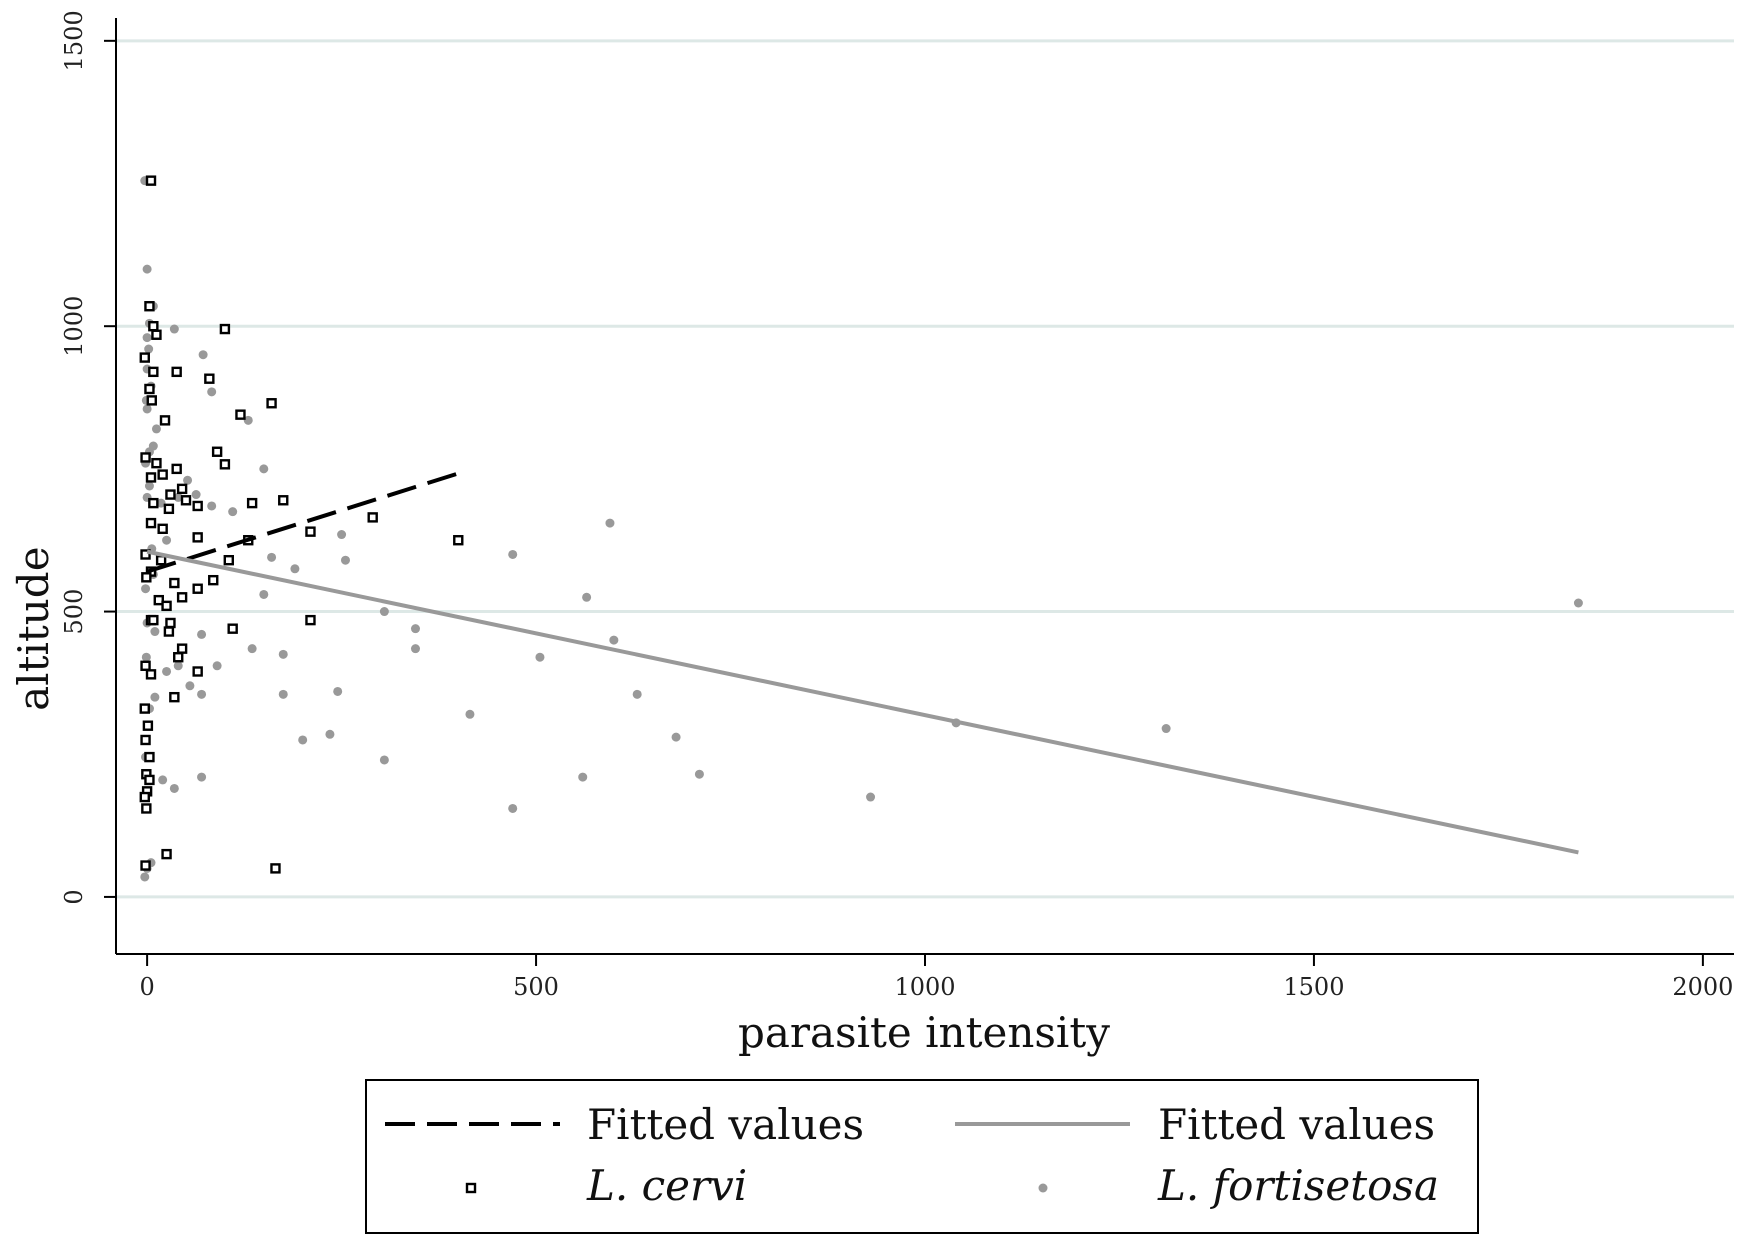 Image resolution: width=1750 pixels, height=1248 pixels. Describe the element at coordinates (33, 628) in the screenshot. I see `y-axis-title: altitude` at that location.